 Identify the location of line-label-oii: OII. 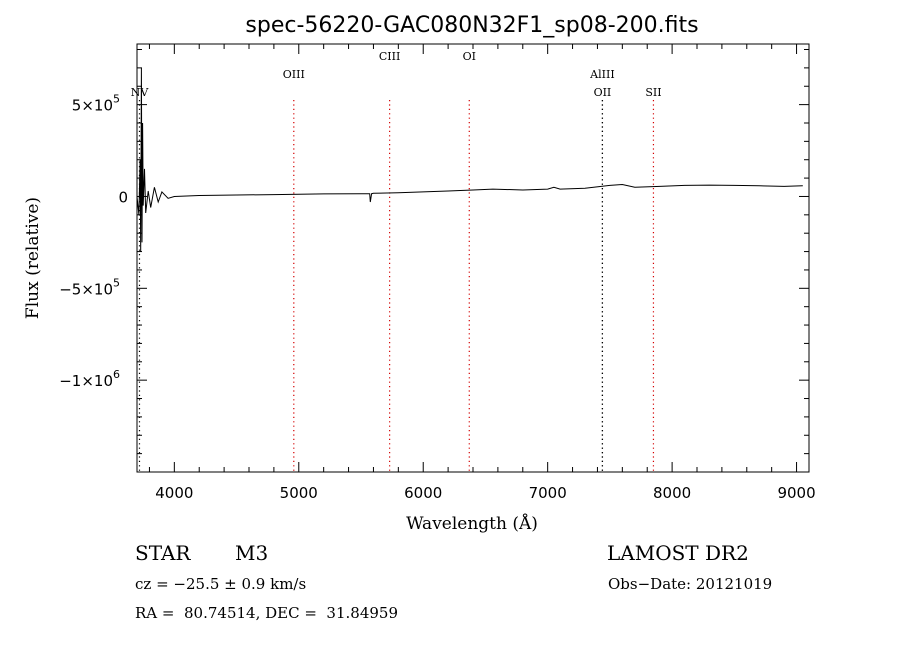
(603, 92).